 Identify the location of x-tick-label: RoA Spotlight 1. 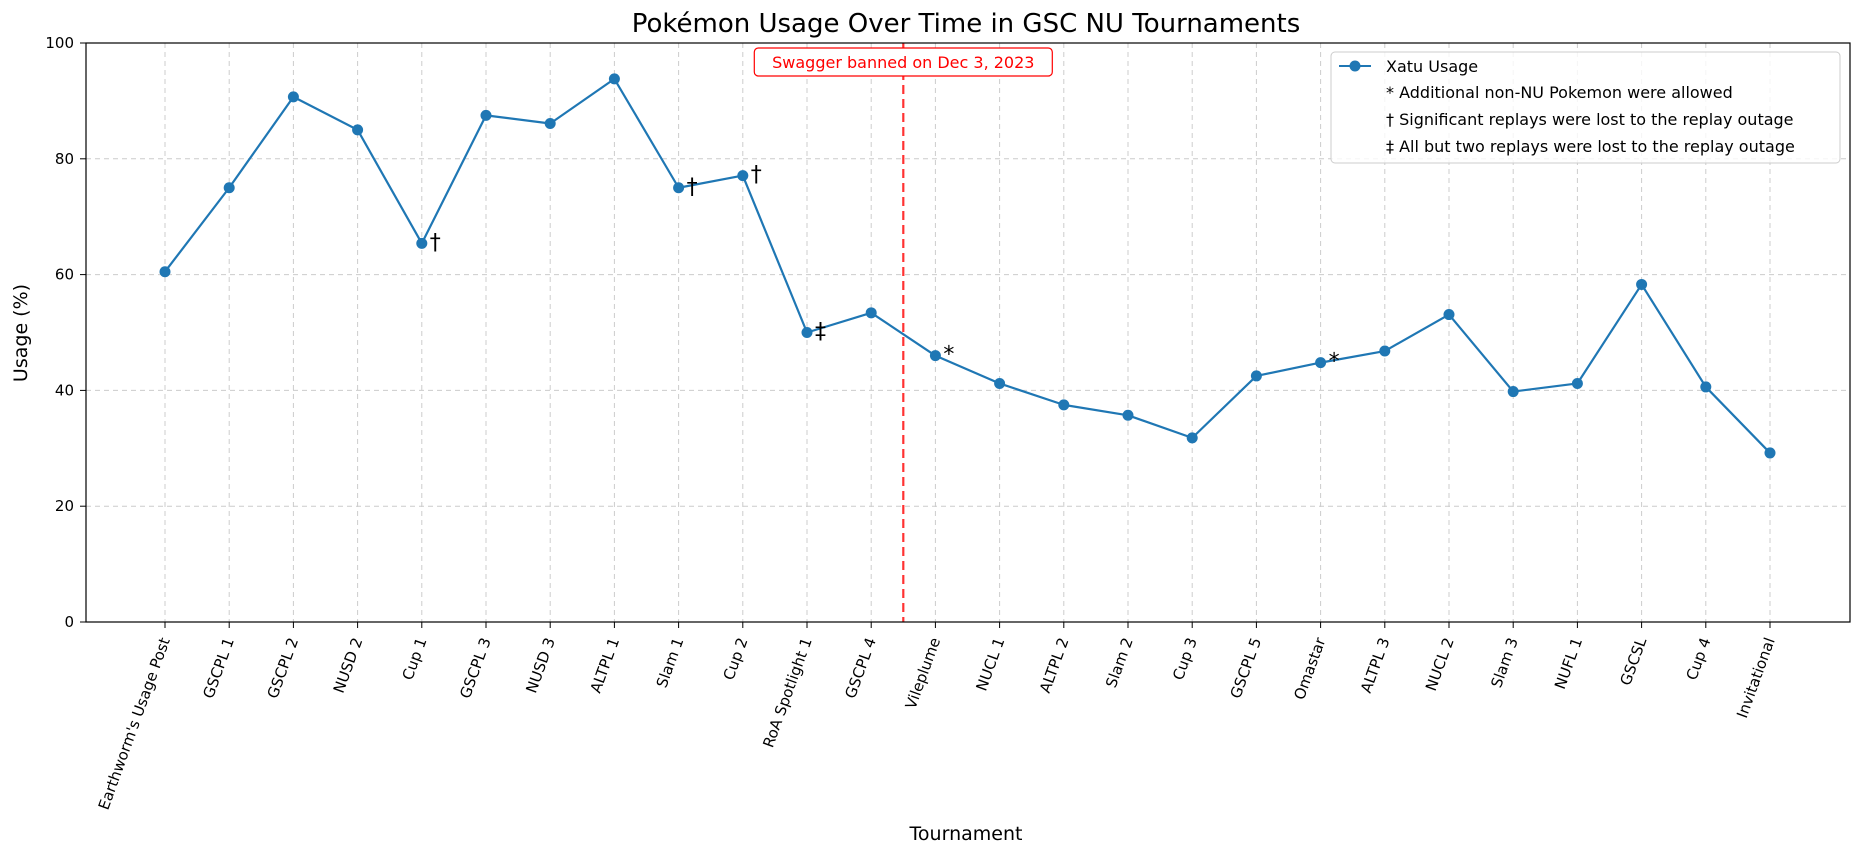
(787, 692).